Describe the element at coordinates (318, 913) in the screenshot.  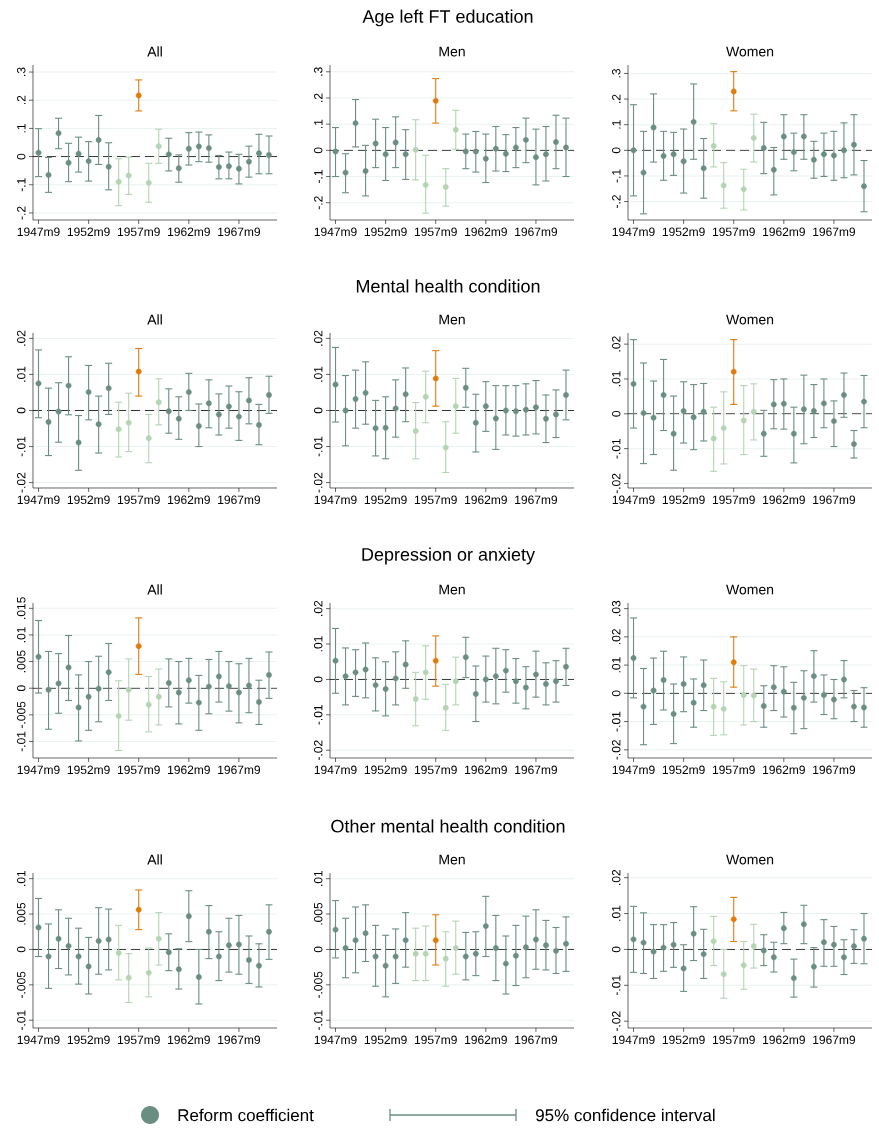
I see `y-tick-label: .005` at that location.